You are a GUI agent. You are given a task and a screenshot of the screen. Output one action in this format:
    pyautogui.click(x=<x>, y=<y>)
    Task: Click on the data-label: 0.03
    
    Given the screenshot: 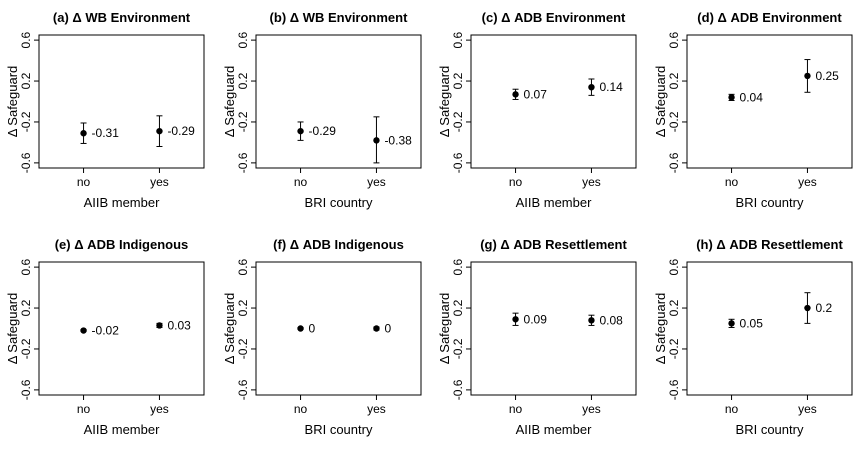 What is the action you would take?
    pyautogui.click(x=179, y=325)
    